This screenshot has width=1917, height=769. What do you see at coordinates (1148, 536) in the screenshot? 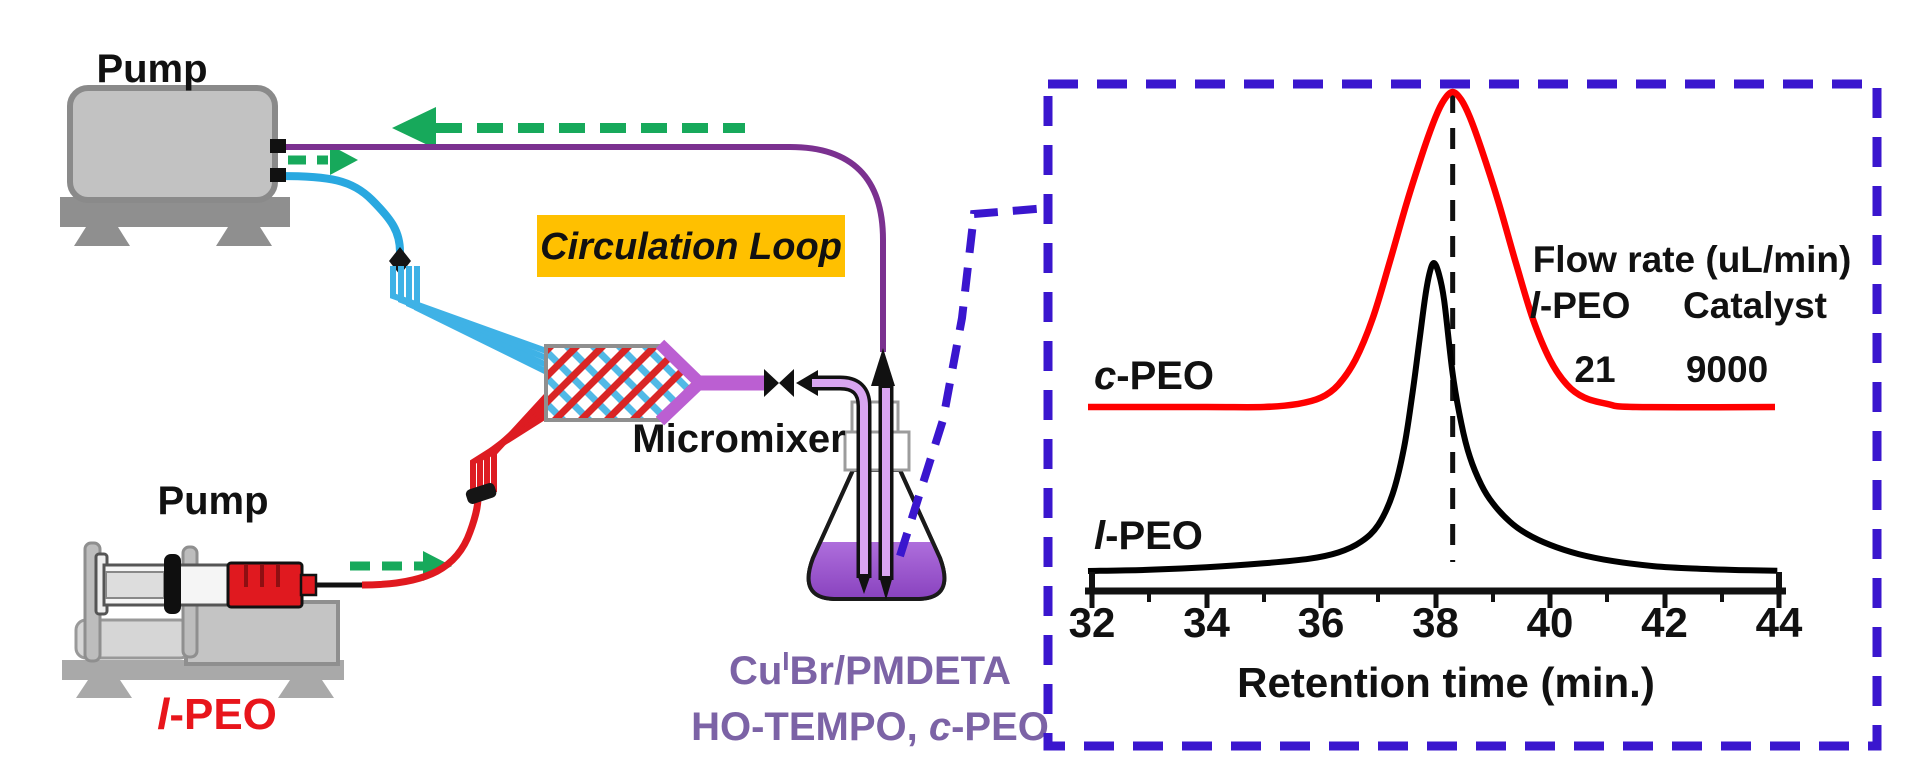
I see `l-peo-curve-label: l-PEO` at bounding box center [1148, 536].